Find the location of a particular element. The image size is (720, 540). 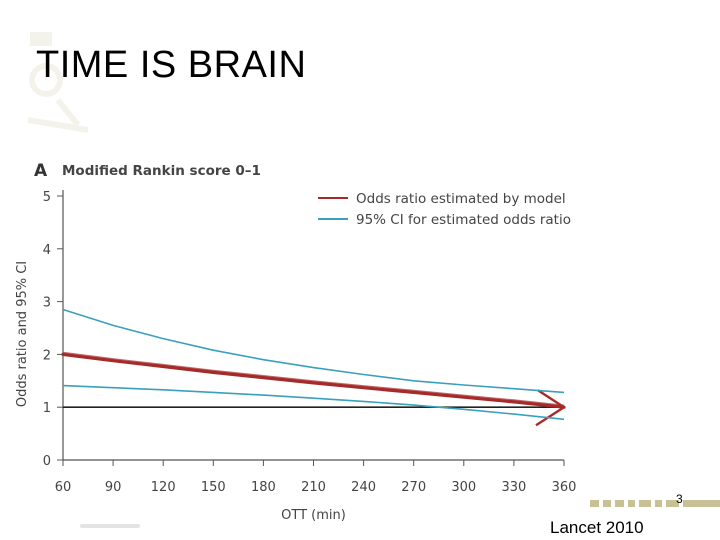

x-tick-label: 300 is located at coordinates (463, 487).